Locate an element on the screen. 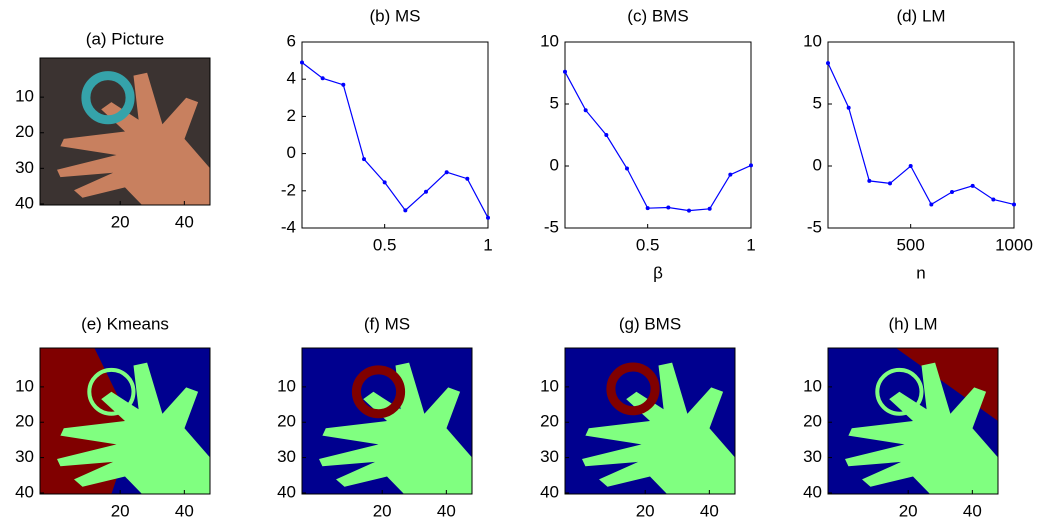 The height and width of the screenshot is (526, 1041). x-axis-label: n is located at coordinates (920, 272).